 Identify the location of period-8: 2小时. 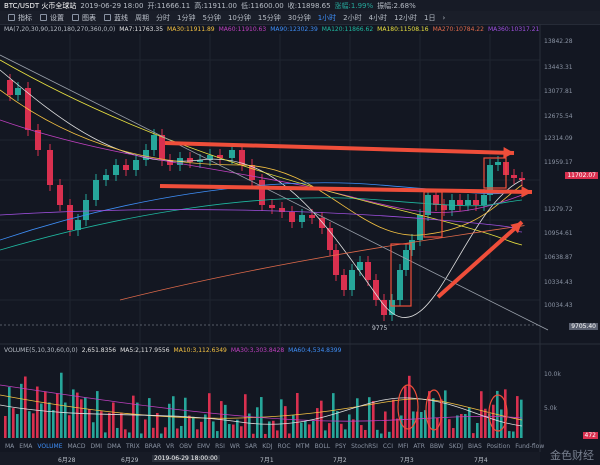
(352, 17).